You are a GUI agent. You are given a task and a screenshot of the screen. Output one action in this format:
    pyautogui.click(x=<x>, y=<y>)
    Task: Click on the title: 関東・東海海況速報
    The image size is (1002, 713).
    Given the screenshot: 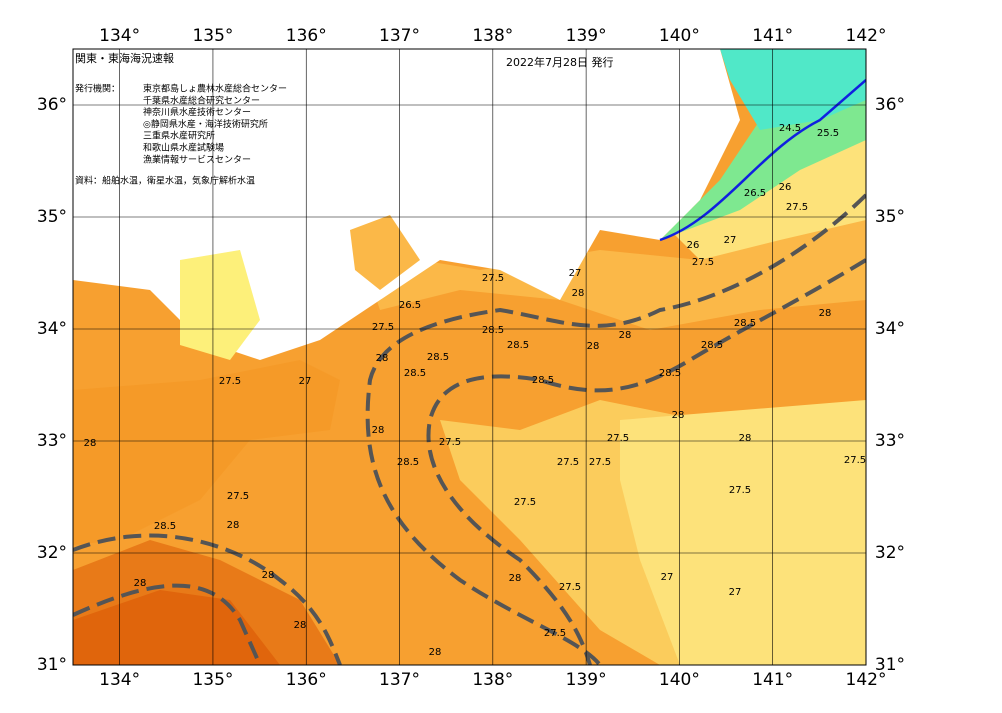 What is the action you would take?
    pyautogui.click(x=124, y=58)
    